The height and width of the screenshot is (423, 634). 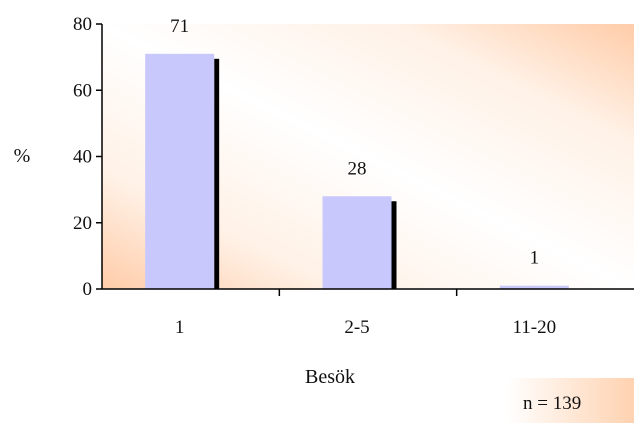 What do you see at coordinates (82, 90) in the screenshot?
I see `y-tick-label: 60` at bounding box center [82, 90].